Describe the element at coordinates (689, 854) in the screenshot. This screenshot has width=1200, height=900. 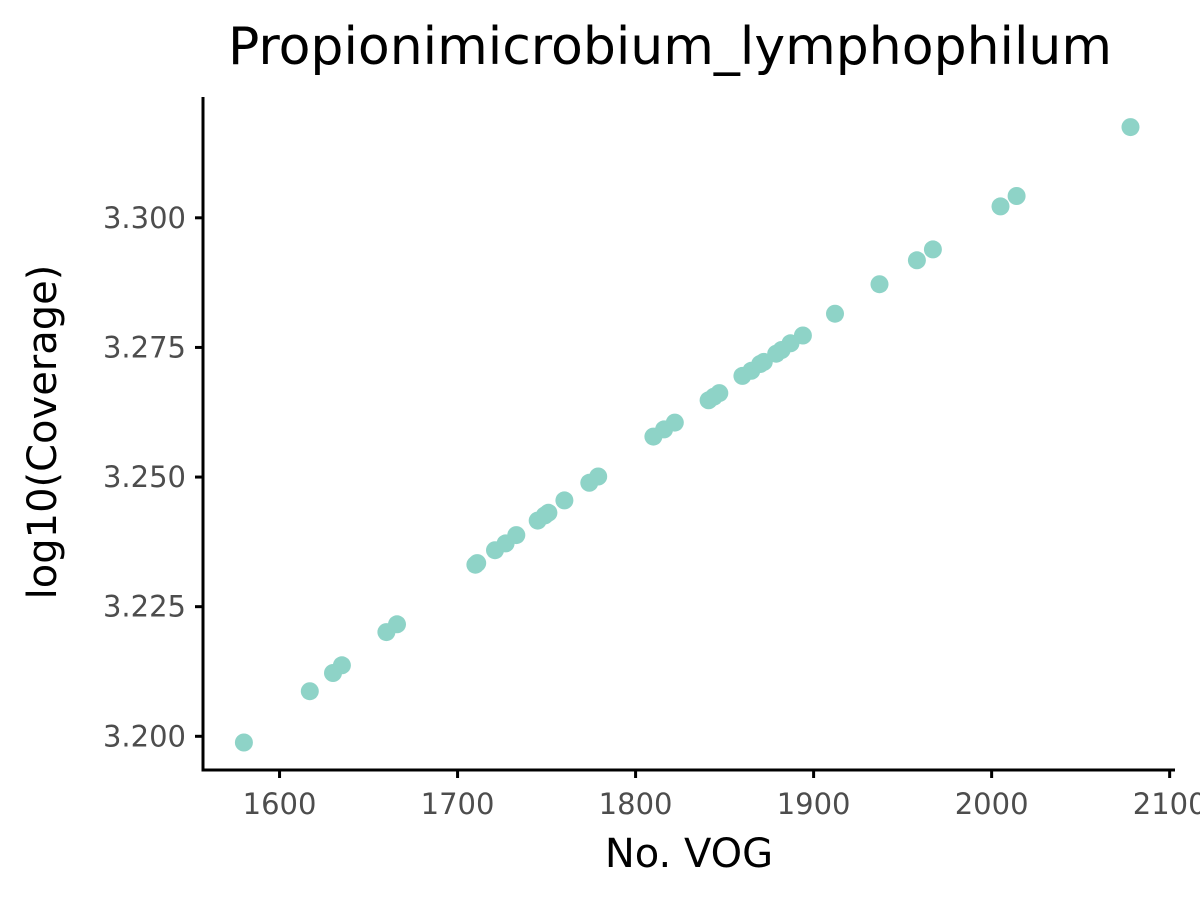
I see `x-axis-label: No. VOG` at that location.